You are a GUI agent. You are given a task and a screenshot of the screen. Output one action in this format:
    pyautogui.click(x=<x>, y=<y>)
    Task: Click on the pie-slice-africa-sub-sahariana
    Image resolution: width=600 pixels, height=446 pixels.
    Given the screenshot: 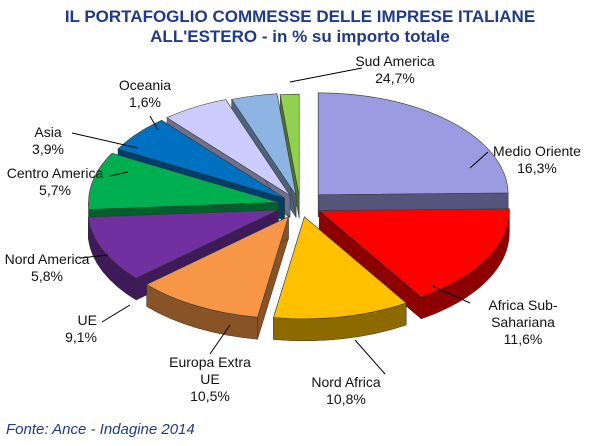 What is the action you would take?
    pyautogui.click(x=340, y=268)
    